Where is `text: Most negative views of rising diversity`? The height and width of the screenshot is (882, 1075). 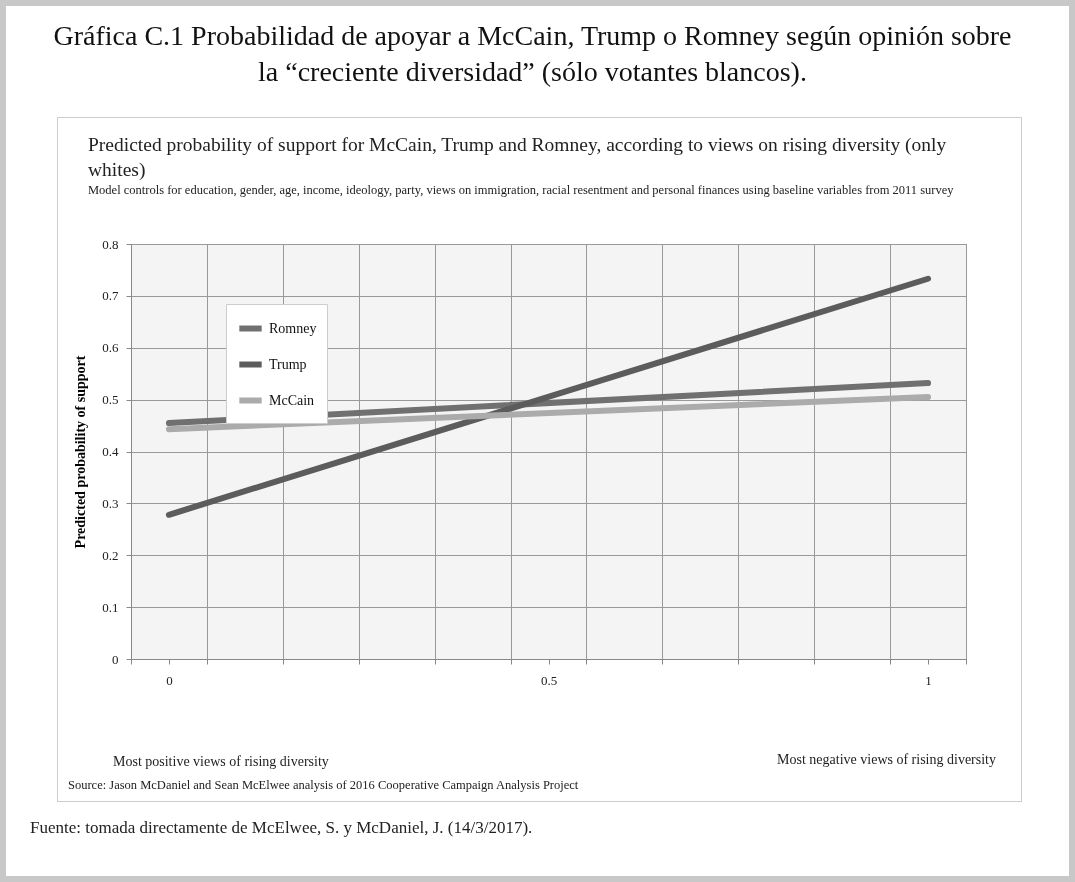
text: Most negative views of rising diversity is located at coordinates (886, 760).